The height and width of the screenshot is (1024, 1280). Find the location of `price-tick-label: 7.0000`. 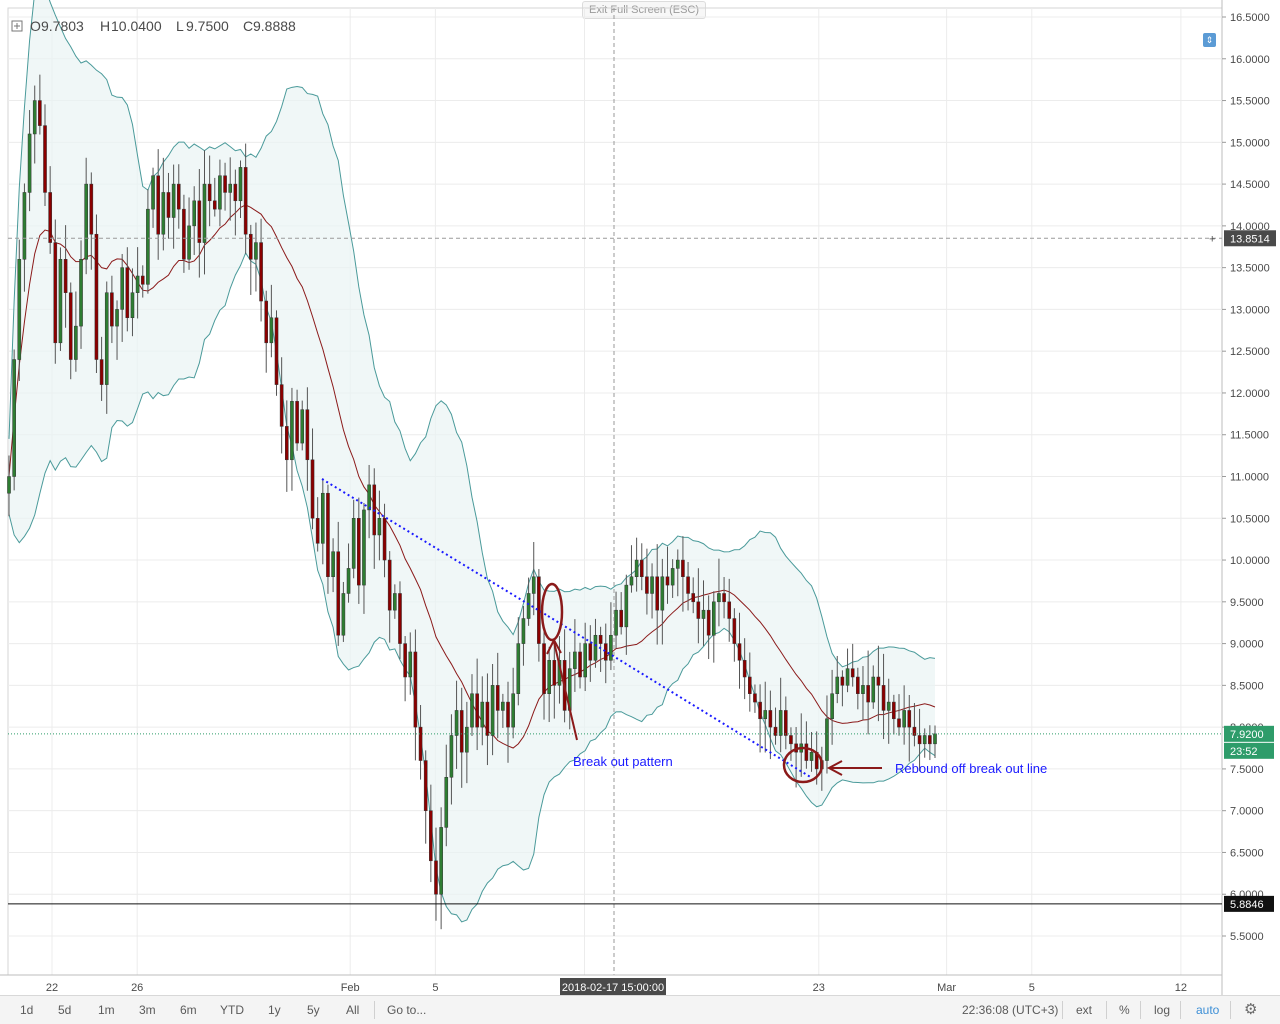

price-tick-label: 7.0000 is located at coordinates (1247, 812).